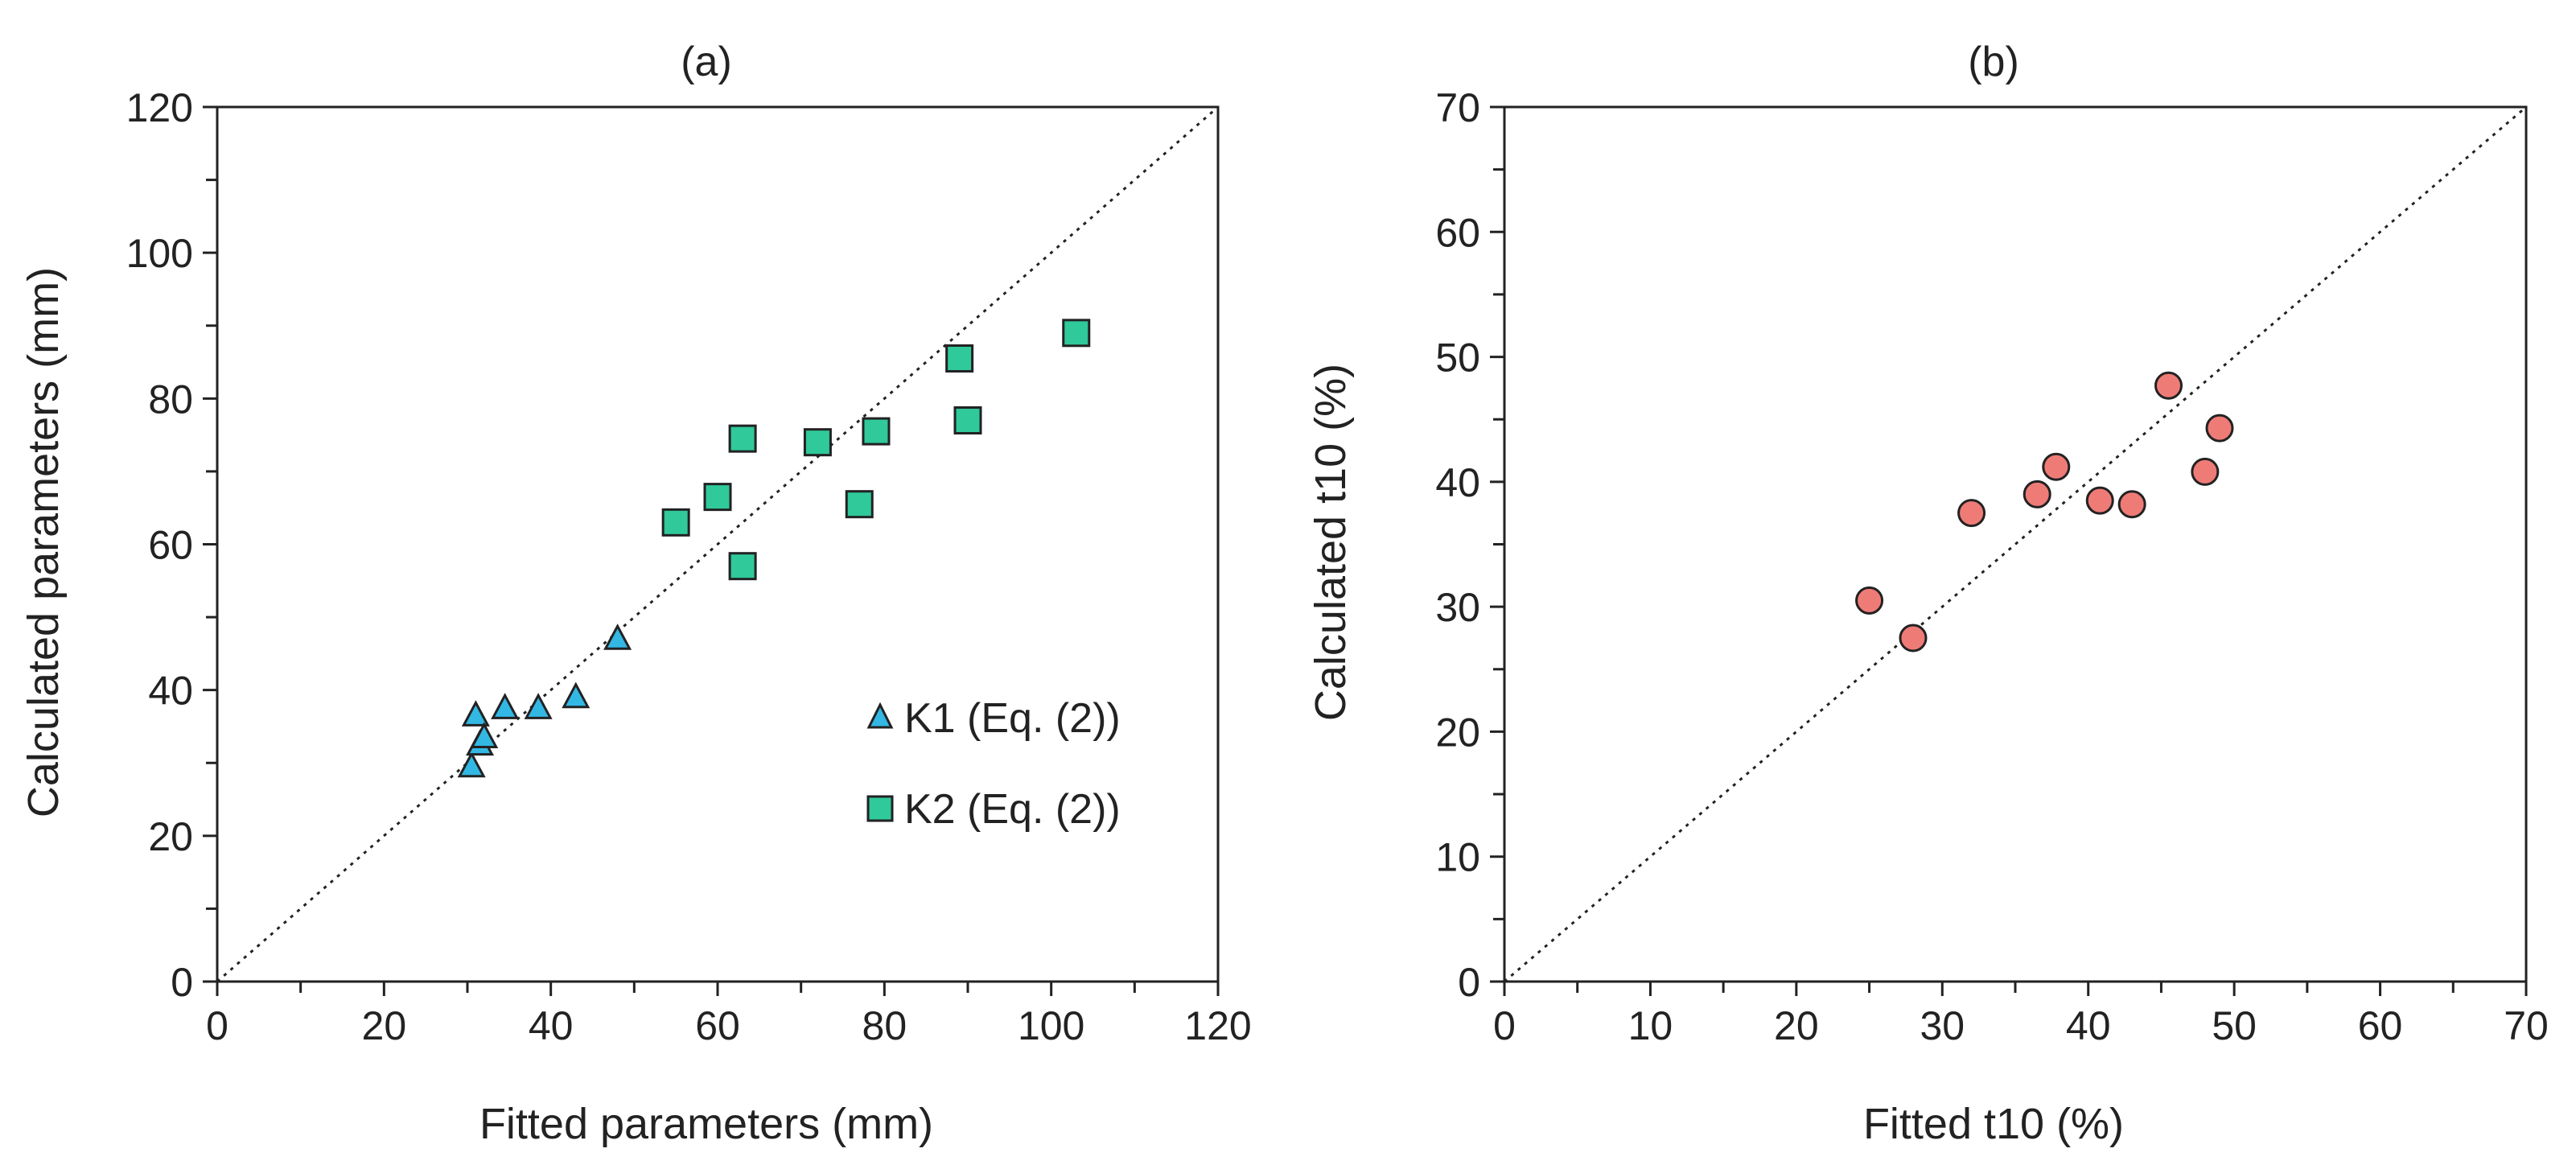 The width and height of the screenshot is (2576, 1165). Describe the element at coordinates (170, 545) in the screenshot. I see `panel-a-y-tick-label: 60` at that location.